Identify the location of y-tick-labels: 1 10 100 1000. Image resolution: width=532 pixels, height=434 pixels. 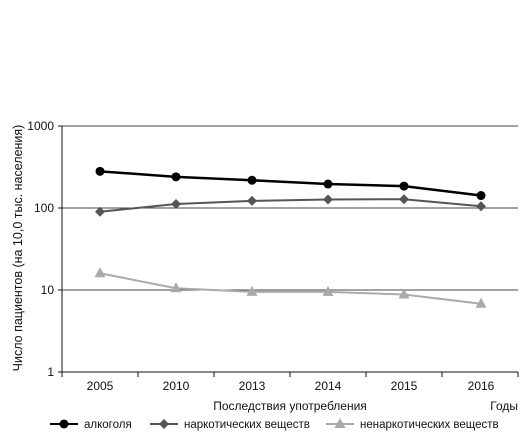
(44, 249).